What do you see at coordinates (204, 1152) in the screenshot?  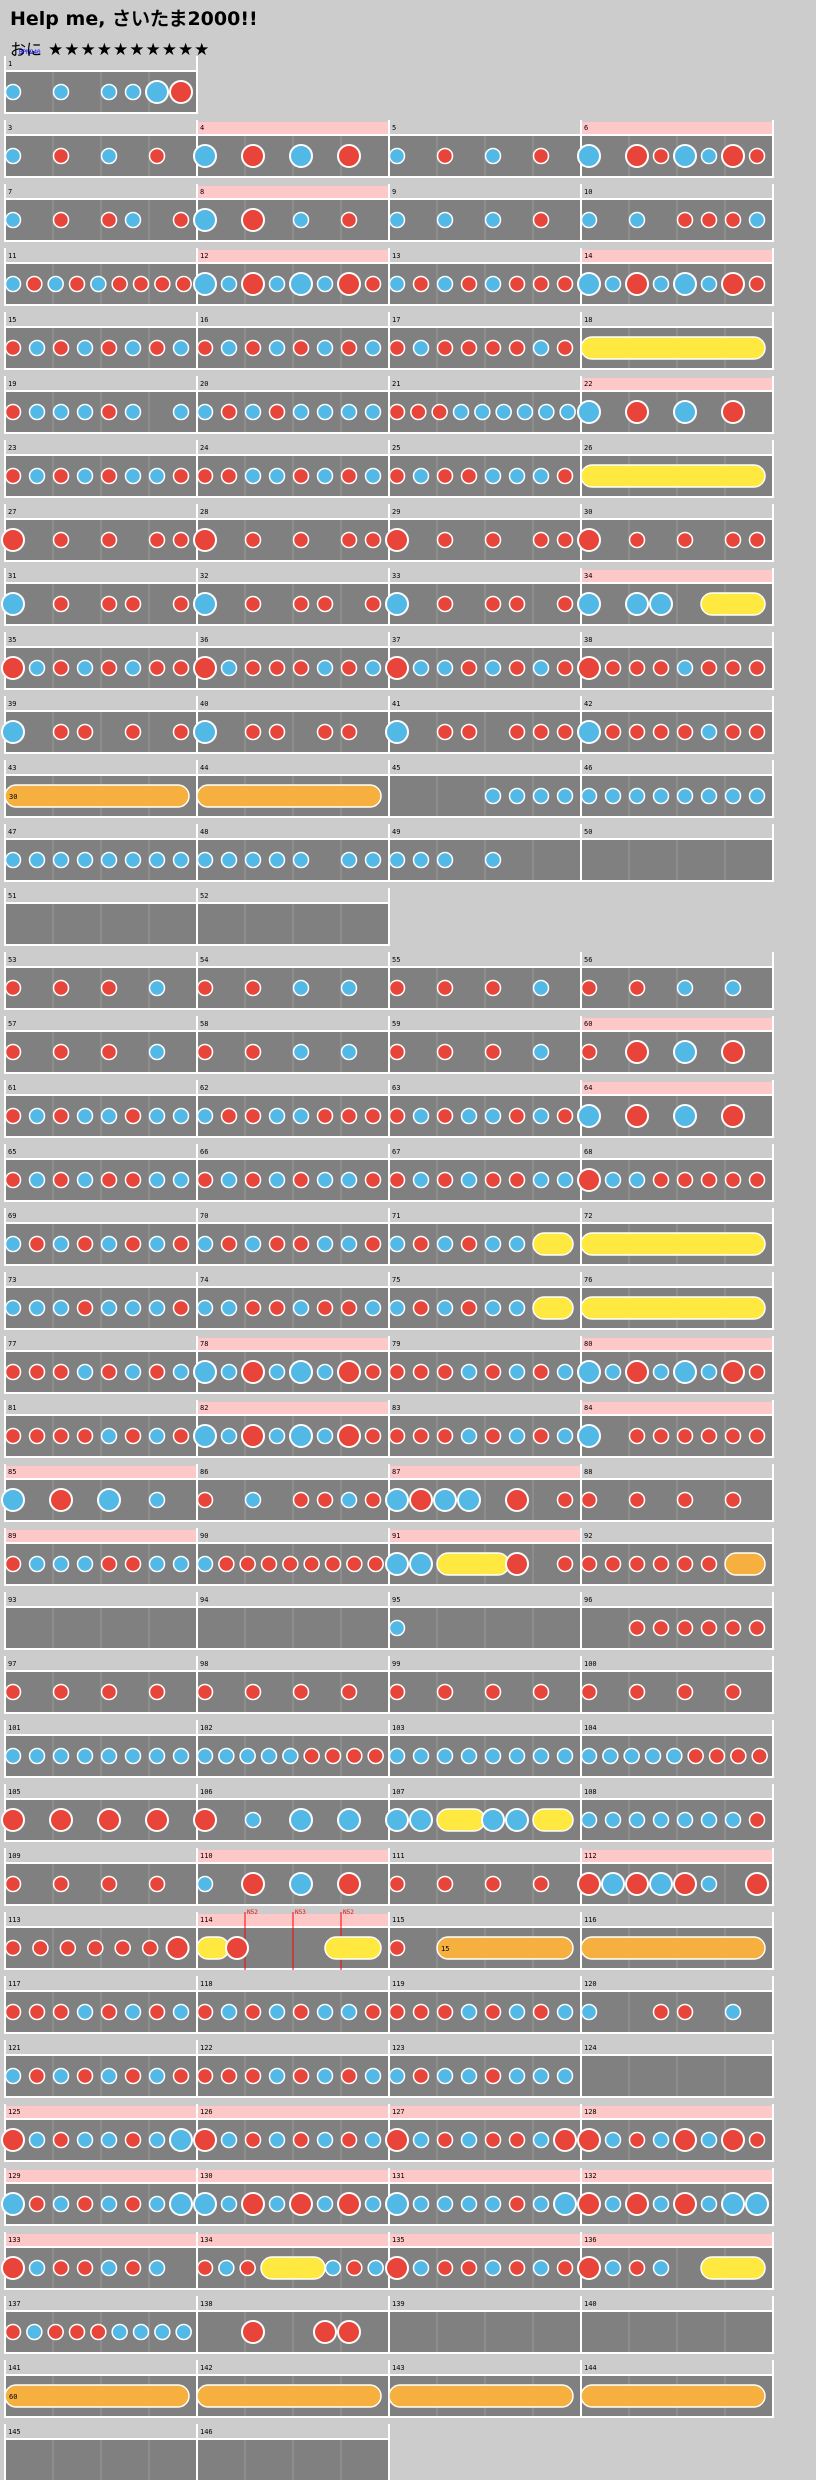 I see `measure-number: 66` at bounding box center [204, 1152].